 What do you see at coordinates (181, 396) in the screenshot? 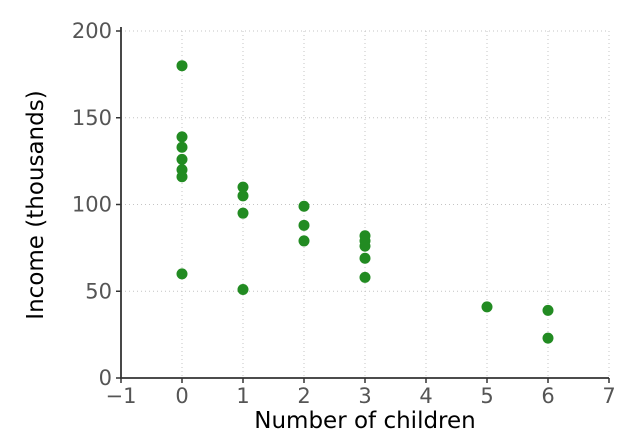
I see `x-tick-label: 0` at bounding box center [181, 396].